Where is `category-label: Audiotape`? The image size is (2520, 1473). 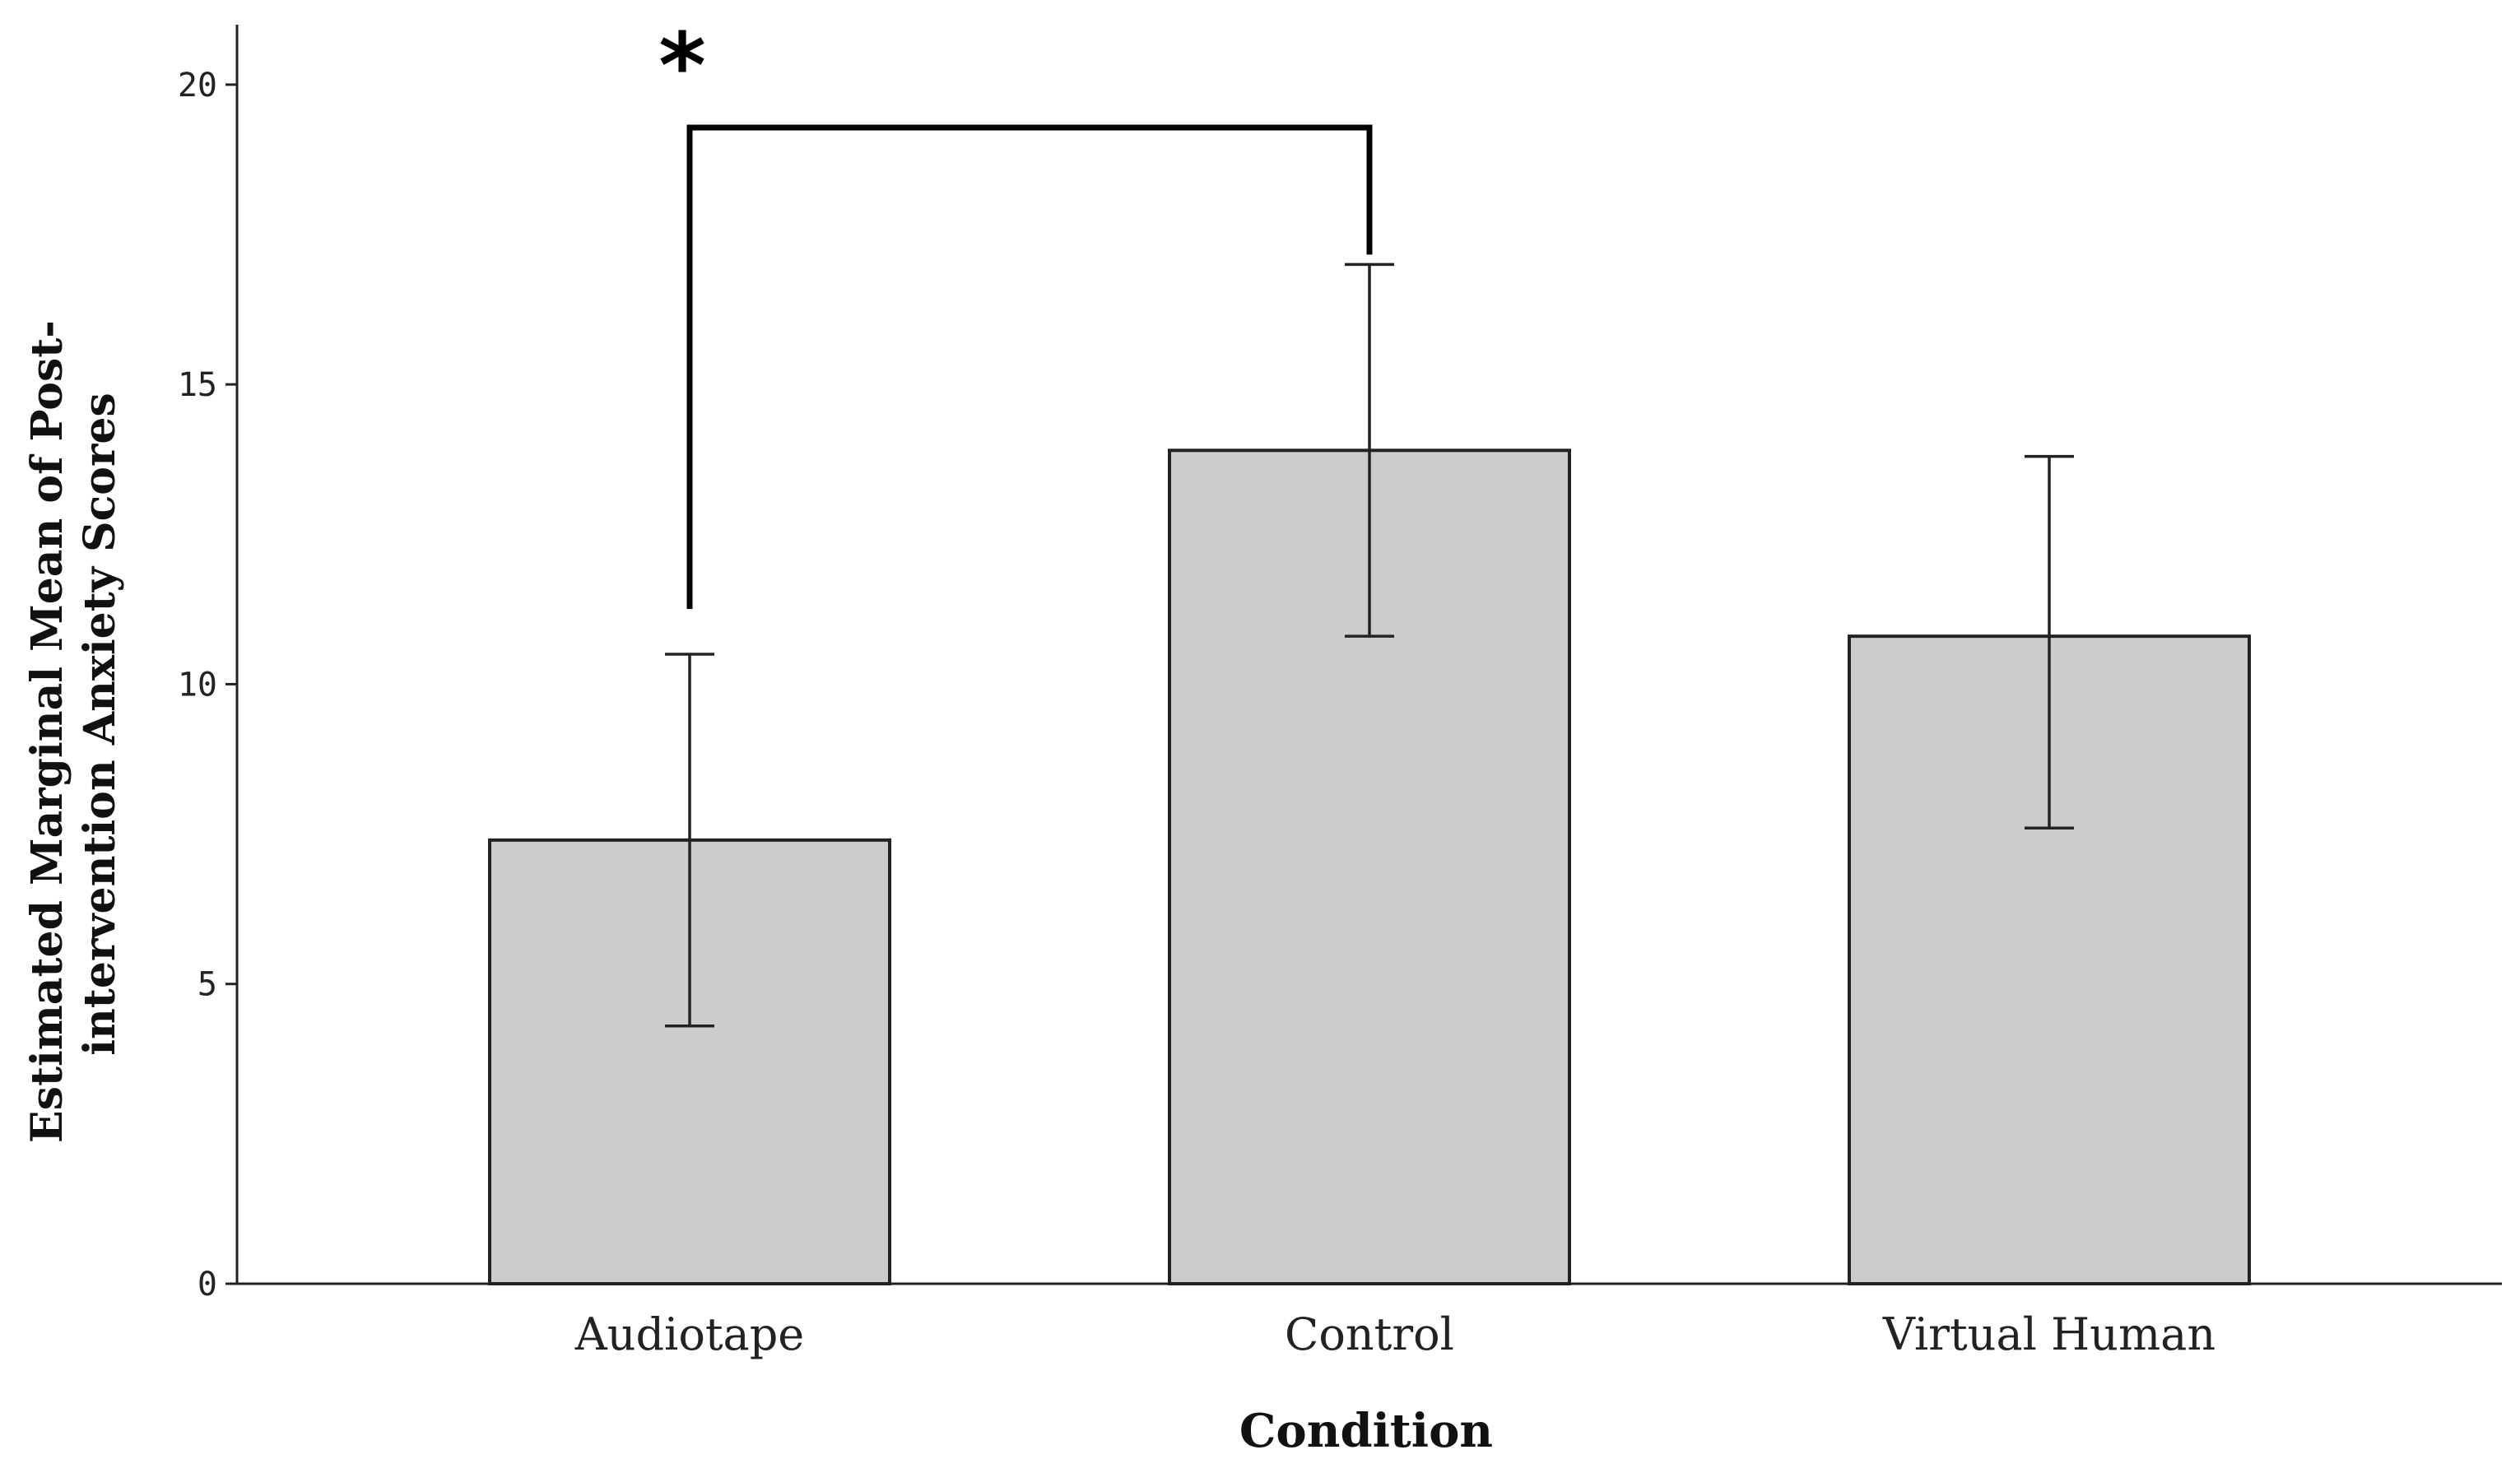 category-label: Audiotape is located at coordinates (689, 1334).